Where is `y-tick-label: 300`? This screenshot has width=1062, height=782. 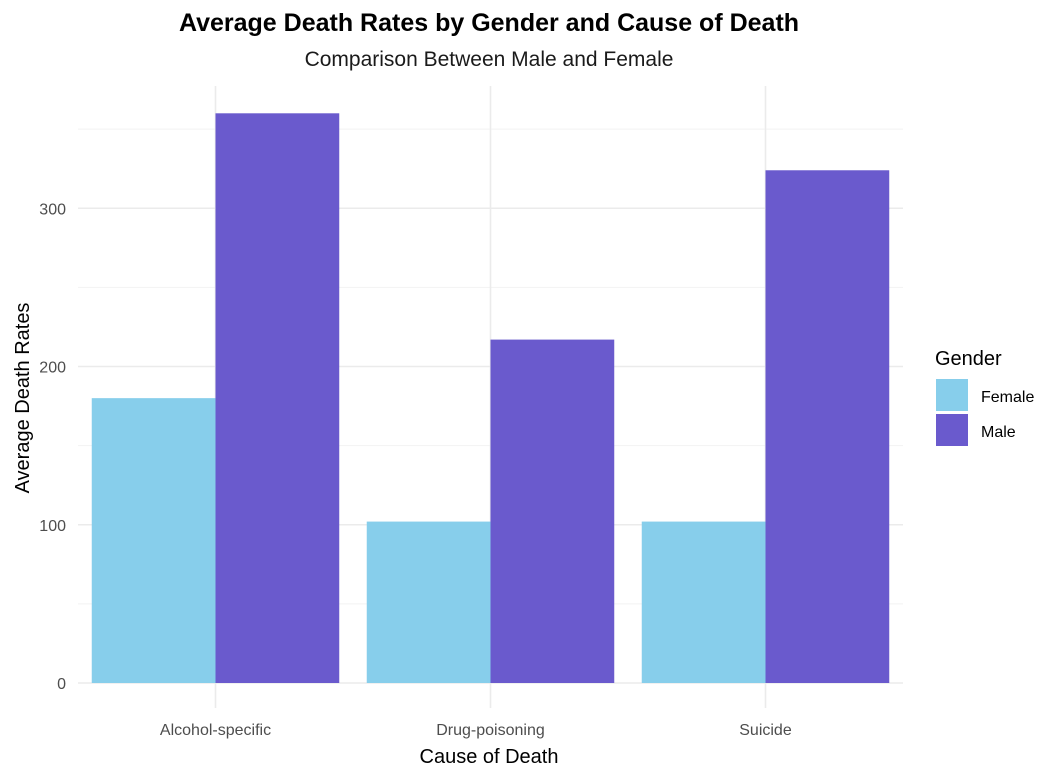
y-tick-label: 300 is located at coordinates (52, 209).